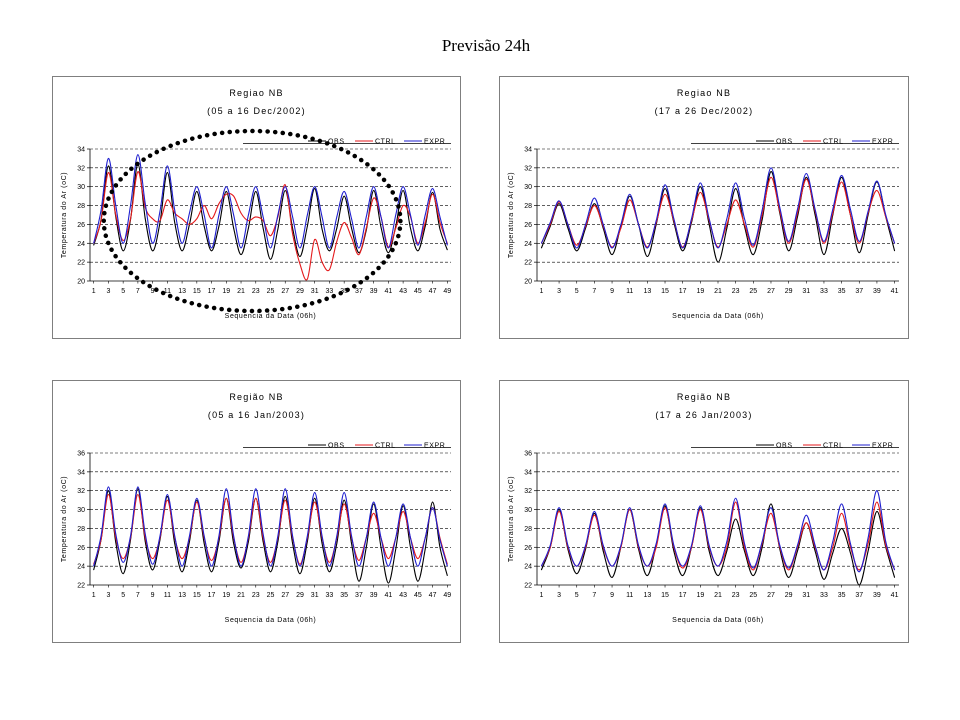 The image size is (960, 720). Describe the element at coordinates (833, 446) in the screenshot. I see `legend-label-ctrl: CTRL` at that location.